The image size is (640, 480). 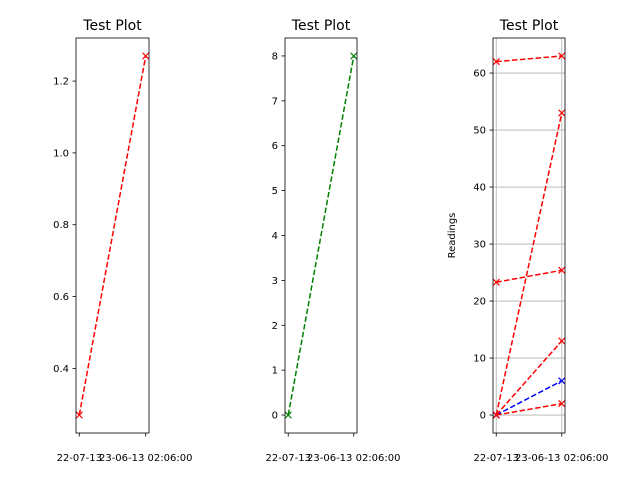 What do you see at coordinates (479, 188) in the screenshot?
I see `y-tick-label: 40` at bounding box center [479, 188].